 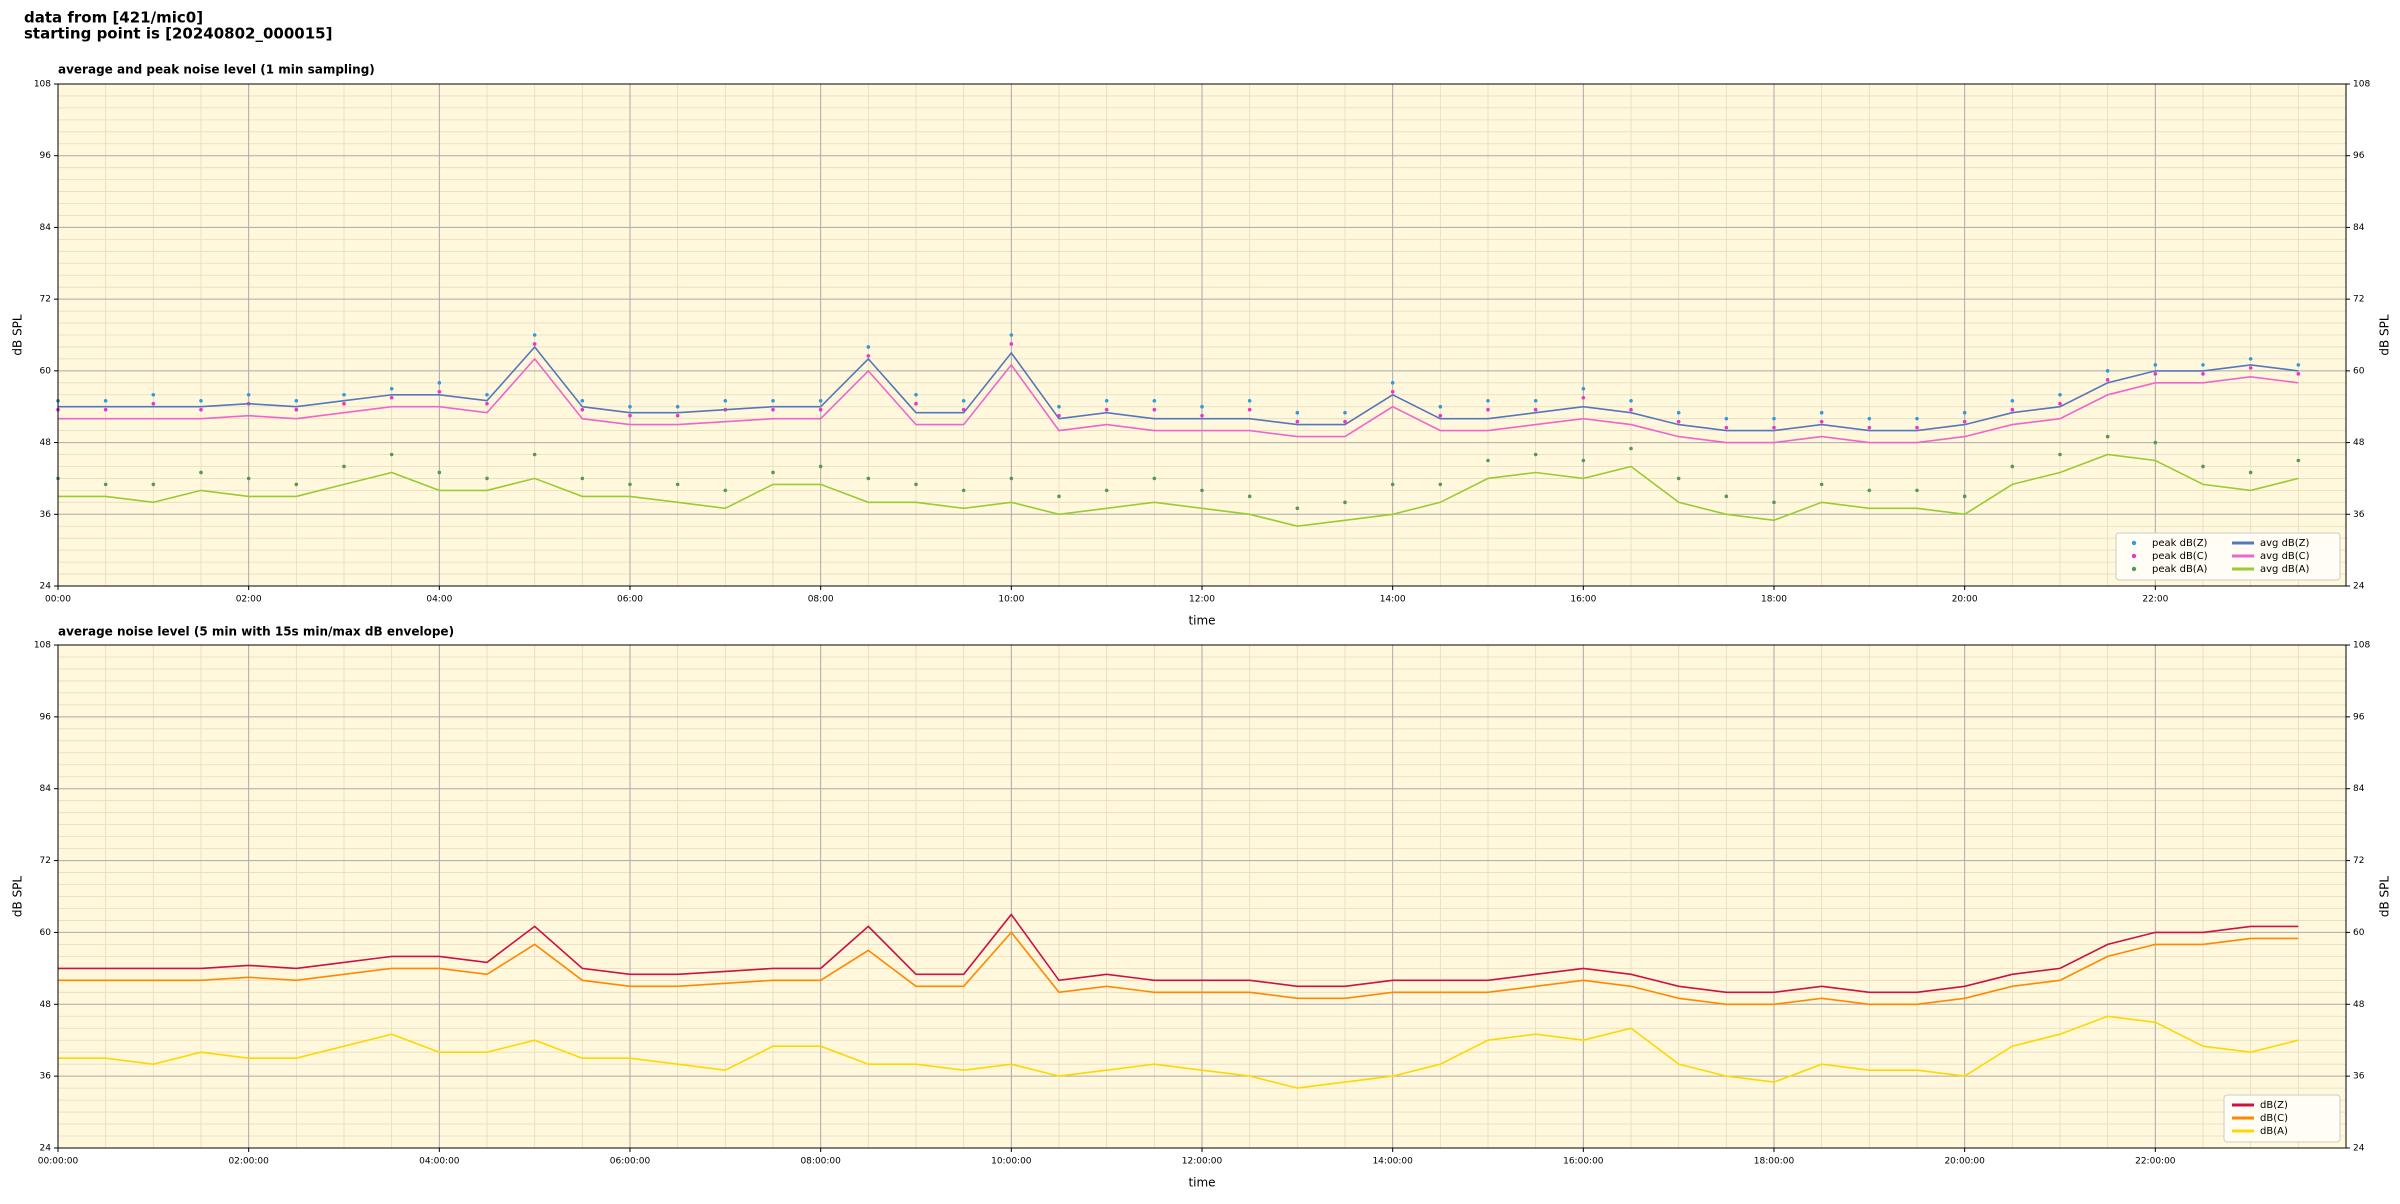 What do you see at coordinates (1201, 621) in the screenshot?
I see `x-axis-label: time` at bounding box center [1201, 621].